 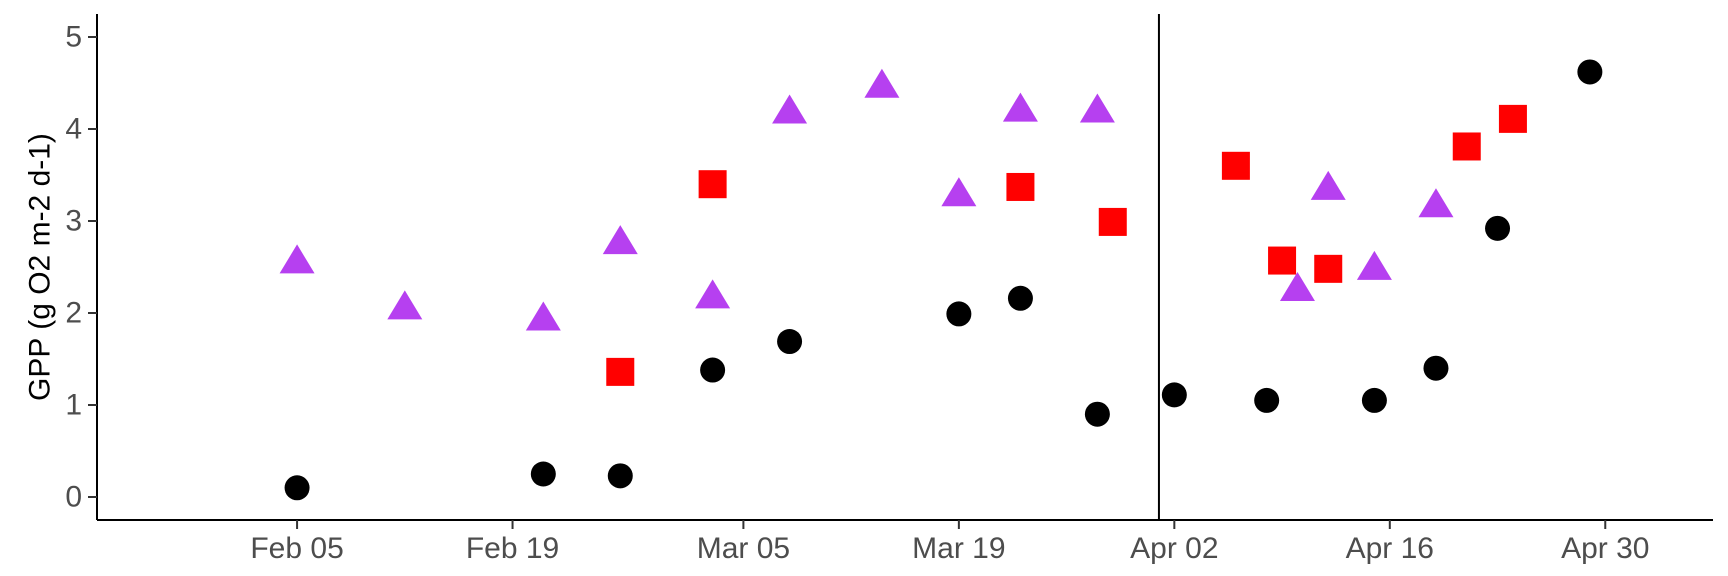 I want to click on y-tick-label: 2, so click(x=73, y=313).